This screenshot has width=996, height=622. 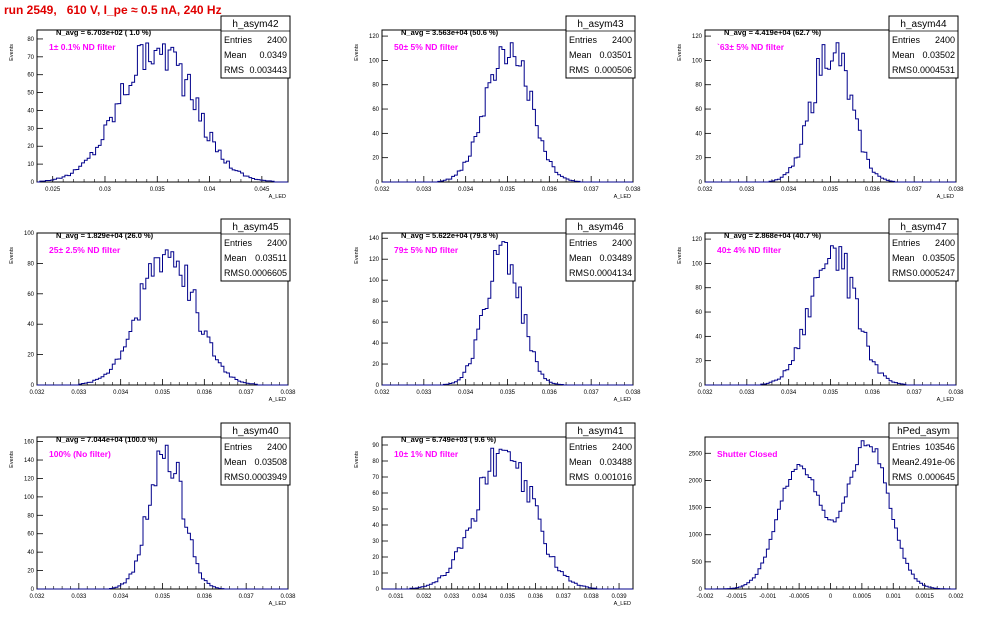 I want to click on x-tick-label: 0.04, so click(x=210, y=190).